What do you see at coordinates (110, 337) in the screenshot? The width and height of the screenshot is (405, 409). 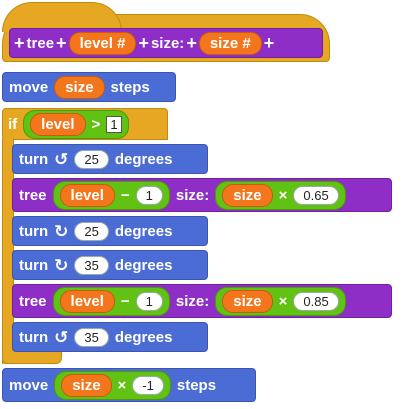 I see `turn-left-block: turn ↺ 35 degrees` at bounding box center [110, 337].